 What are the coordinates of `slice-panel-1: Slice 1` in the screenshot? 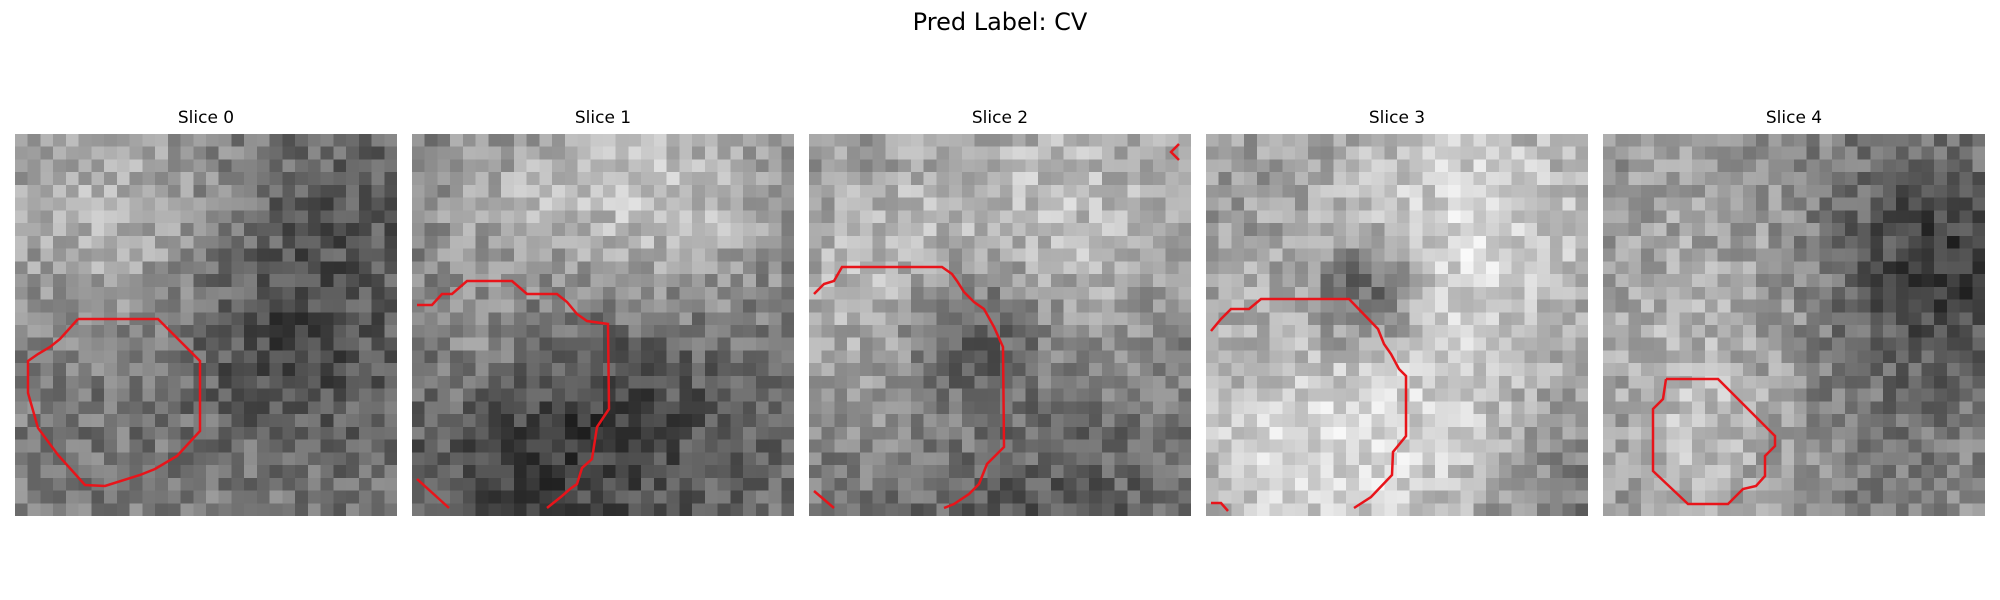 It's located at (603, 313).